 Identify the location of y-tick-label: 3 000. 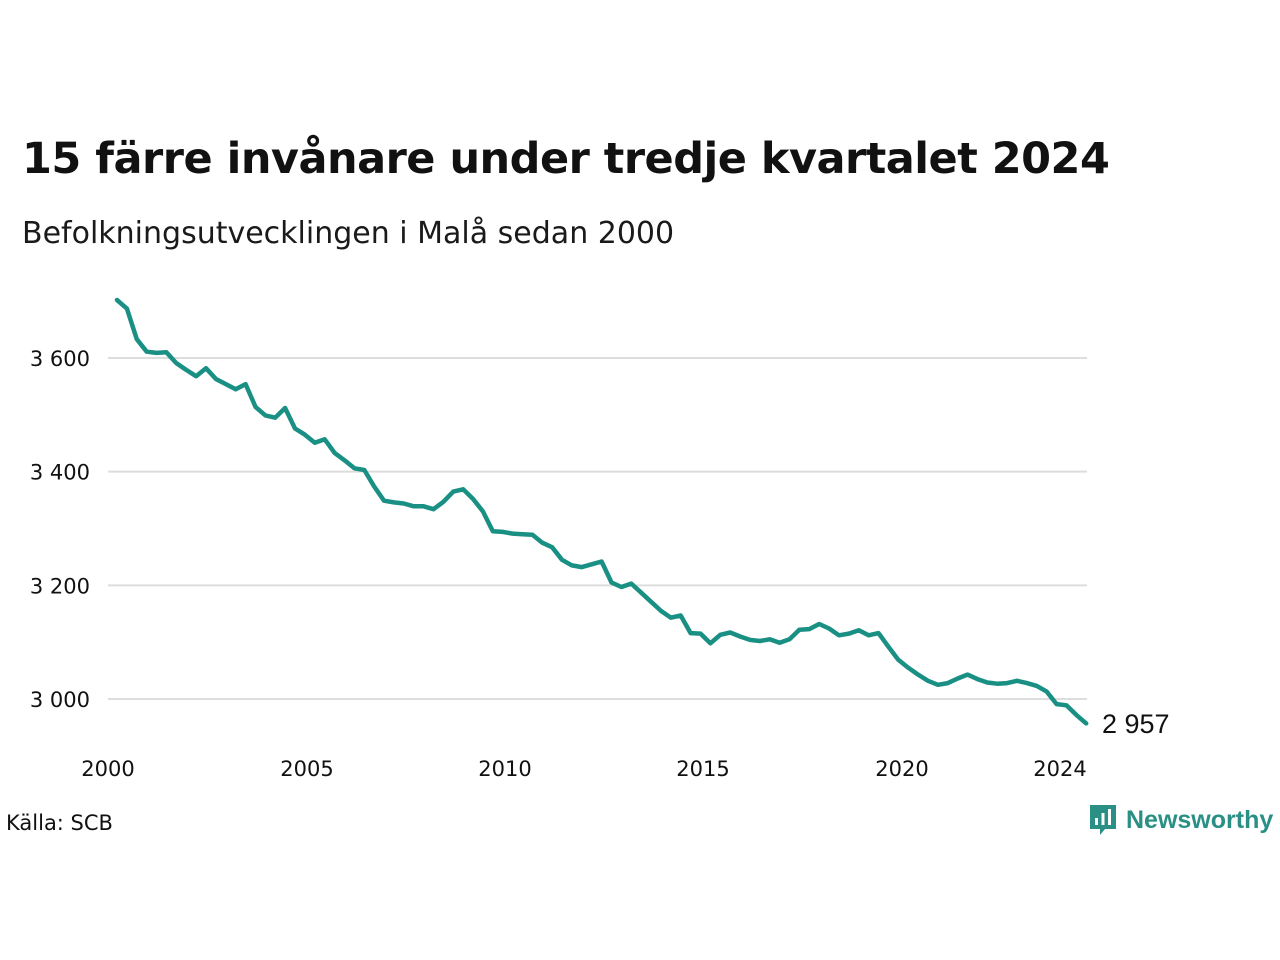
(60, 700).